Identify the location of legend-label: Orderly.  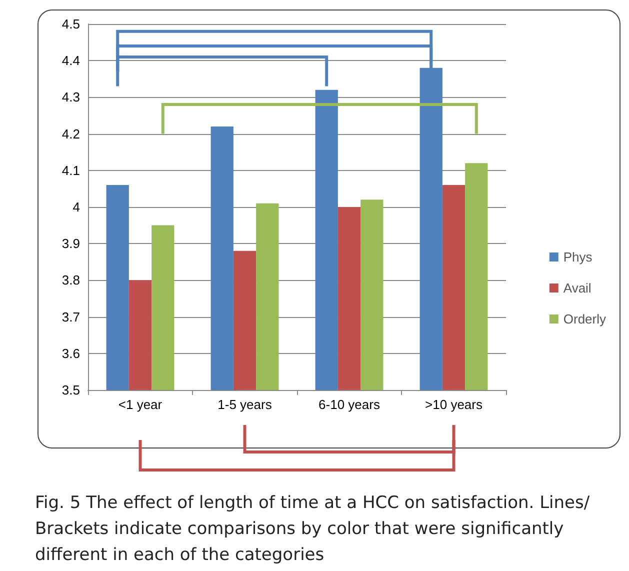
(584, 319).